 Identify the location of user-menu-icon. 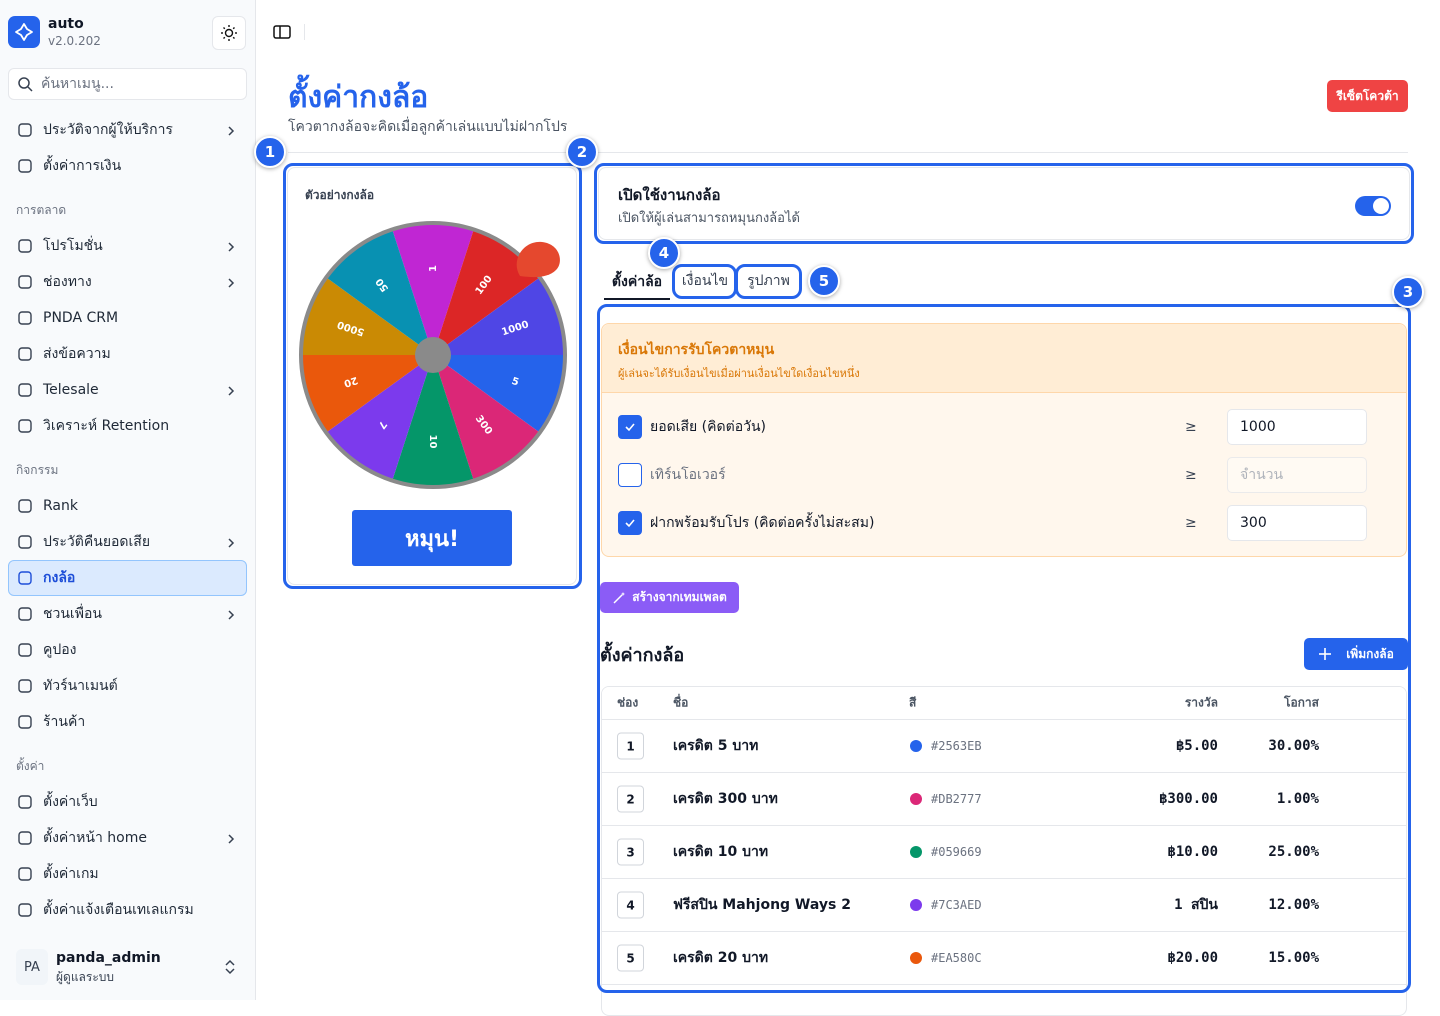
(230, 967).